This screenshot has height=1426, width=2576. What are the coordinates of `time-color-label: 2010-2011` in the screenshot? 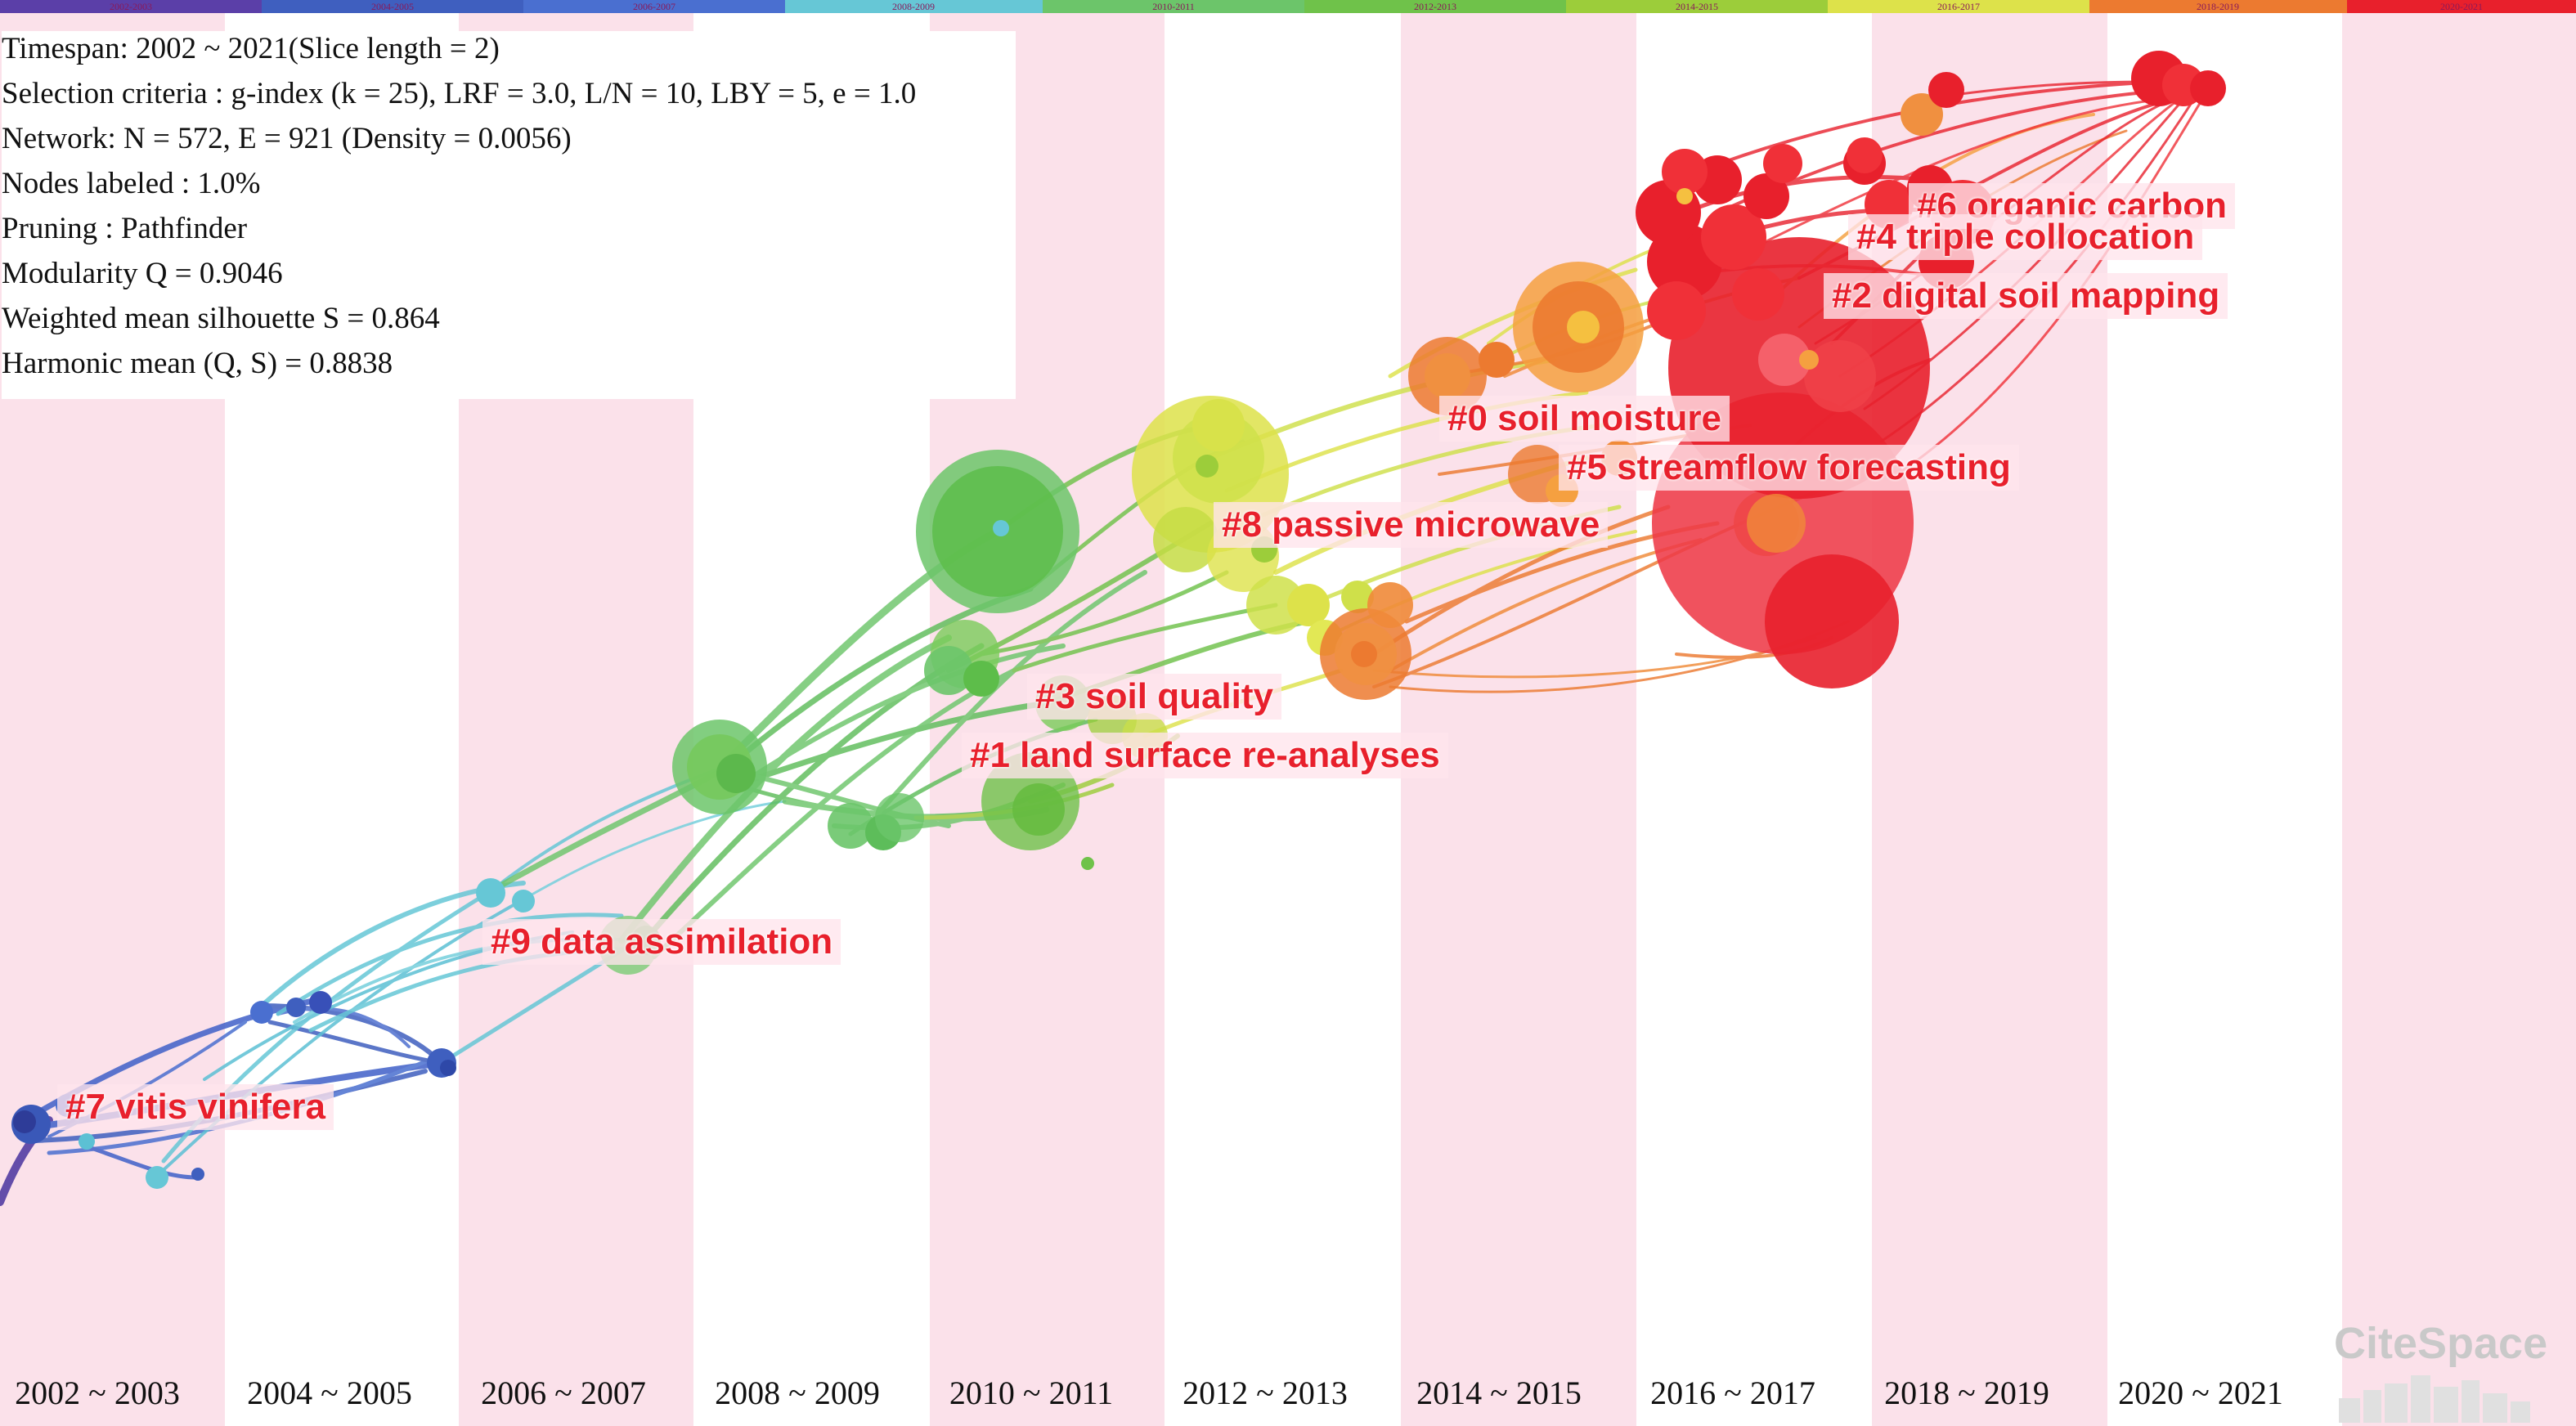 It's located at (1173, 6).